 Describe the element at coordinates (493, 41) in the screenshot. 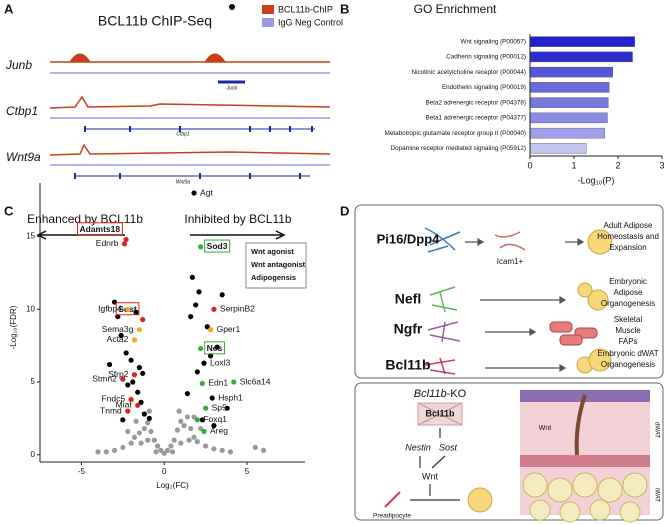

I see `category-label: Wnt signaling (P00057)` at that location.